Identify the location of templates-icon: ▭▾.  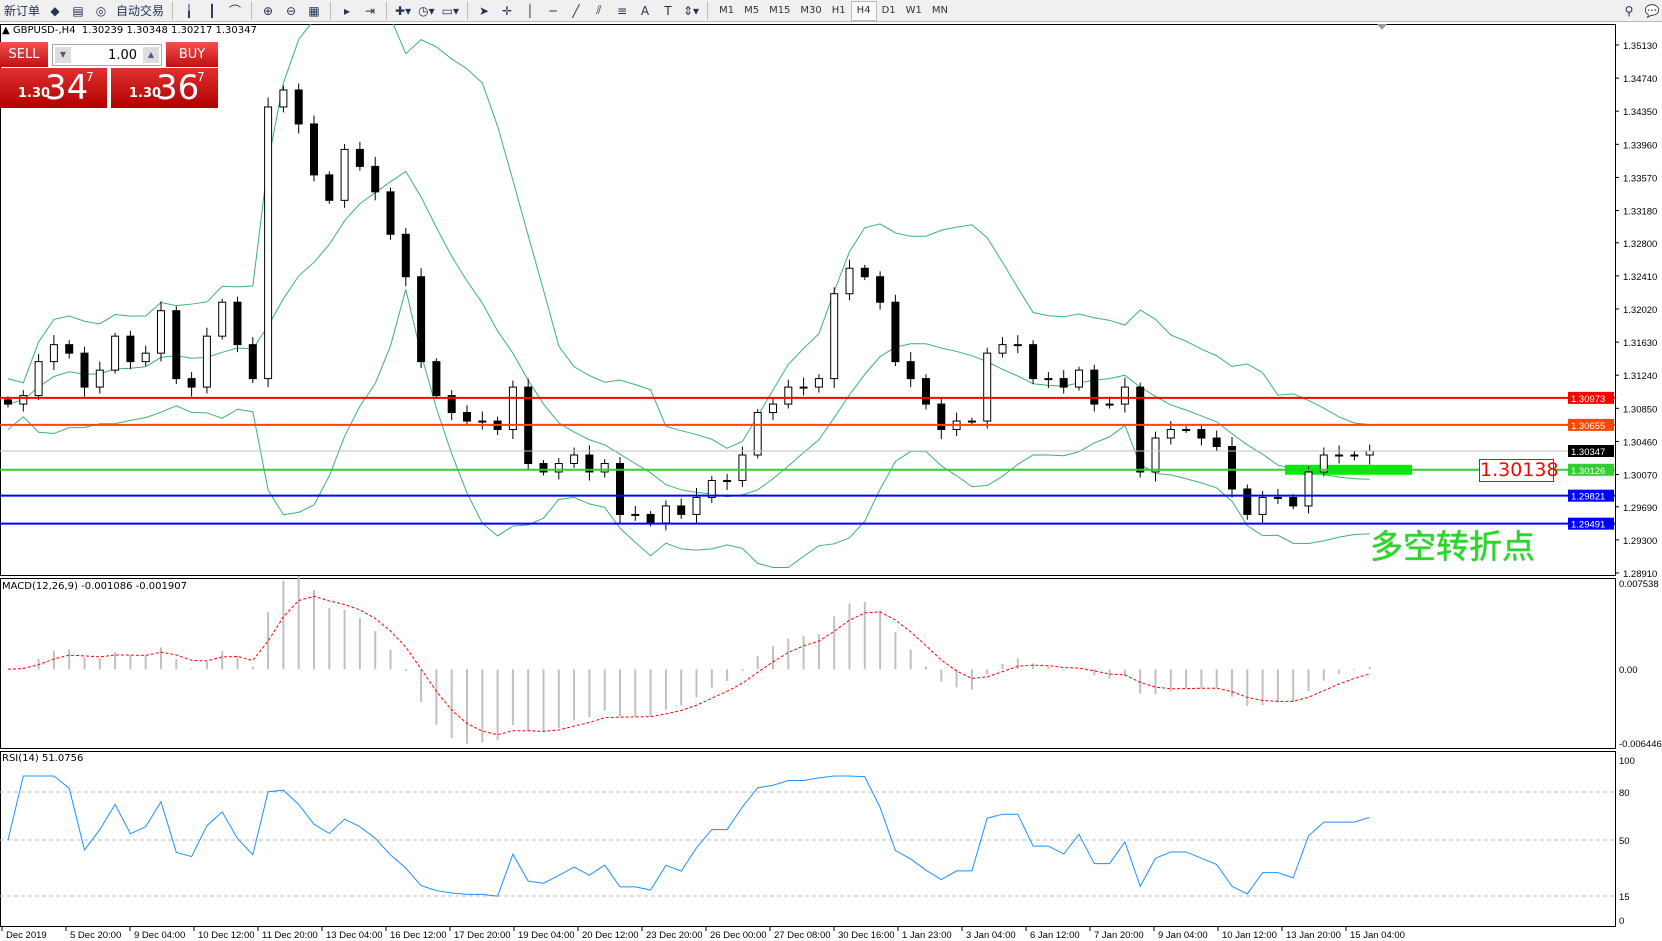
(450, 10).